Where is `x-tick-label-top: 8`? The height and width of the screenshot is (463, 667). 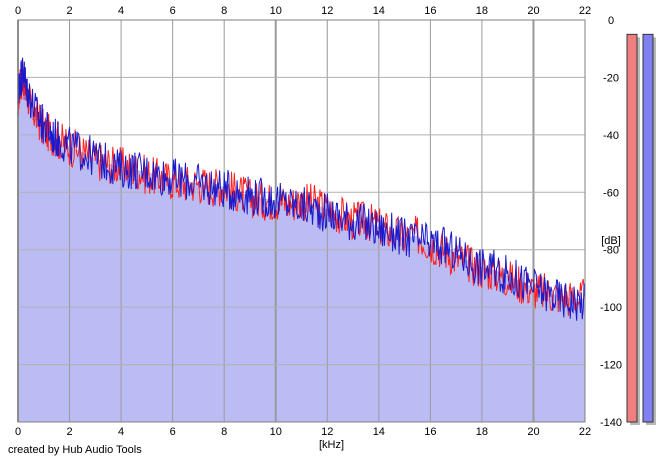 x-tick-label-top: 8 is located at coordinates (224, 11).